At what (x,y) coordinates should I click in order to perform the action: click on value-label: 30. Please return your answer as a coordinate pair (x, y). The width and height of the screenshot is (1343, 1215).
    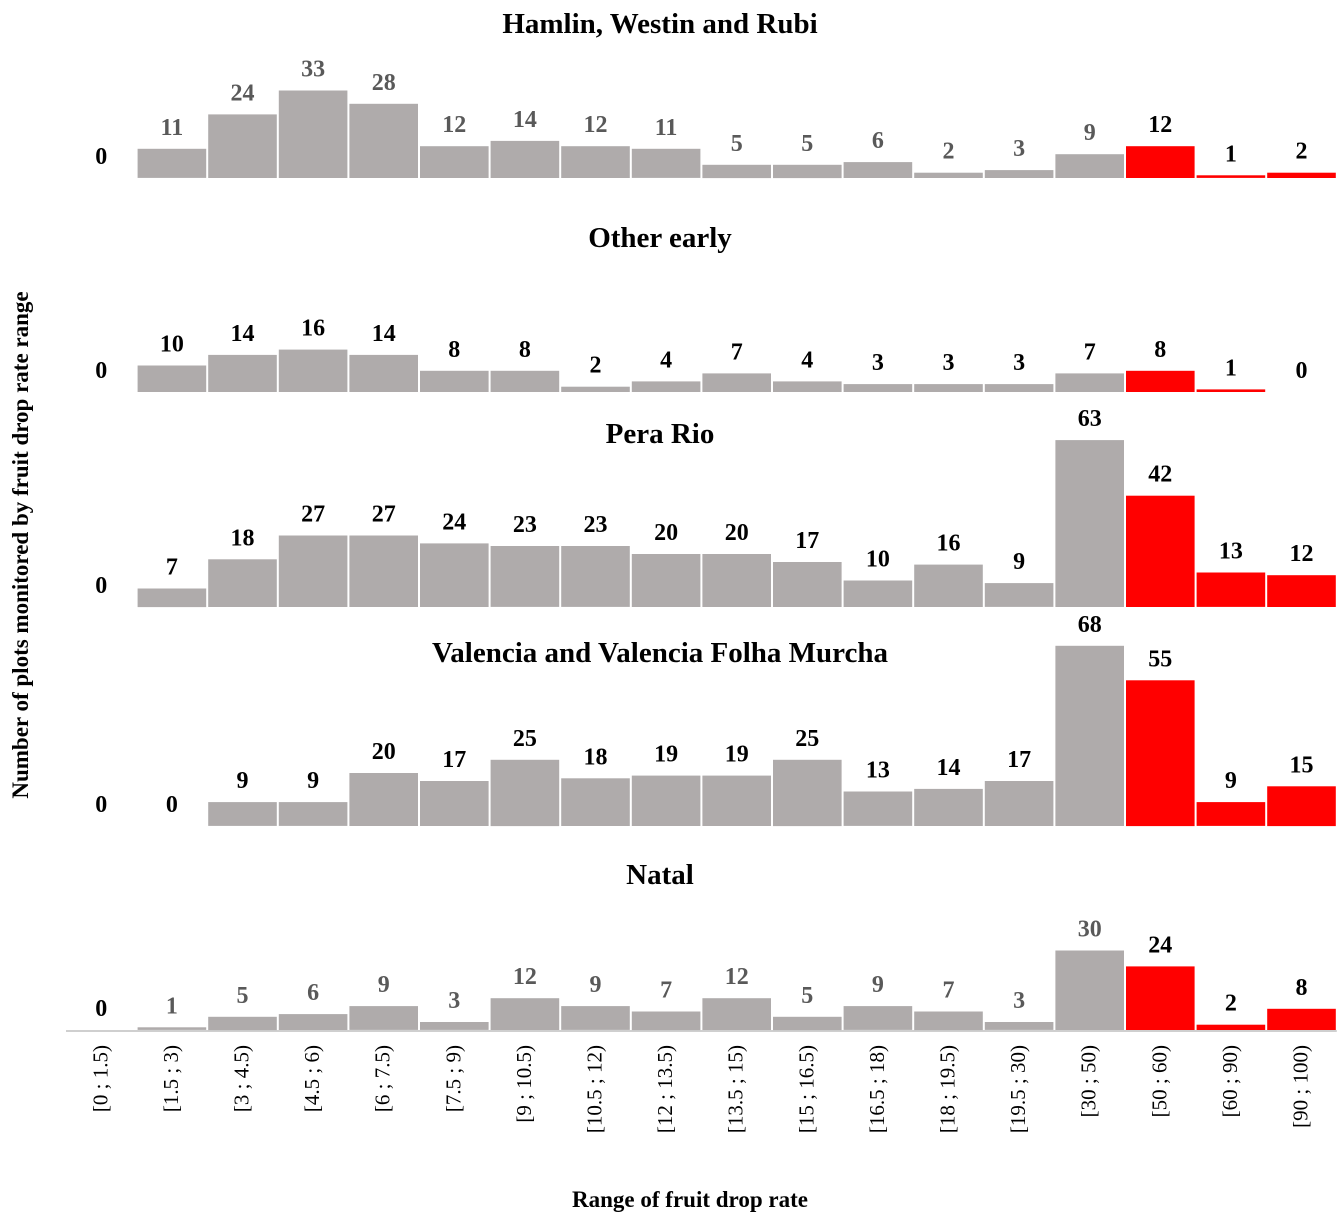
    Looking at the image, I should click on (1090, 930).